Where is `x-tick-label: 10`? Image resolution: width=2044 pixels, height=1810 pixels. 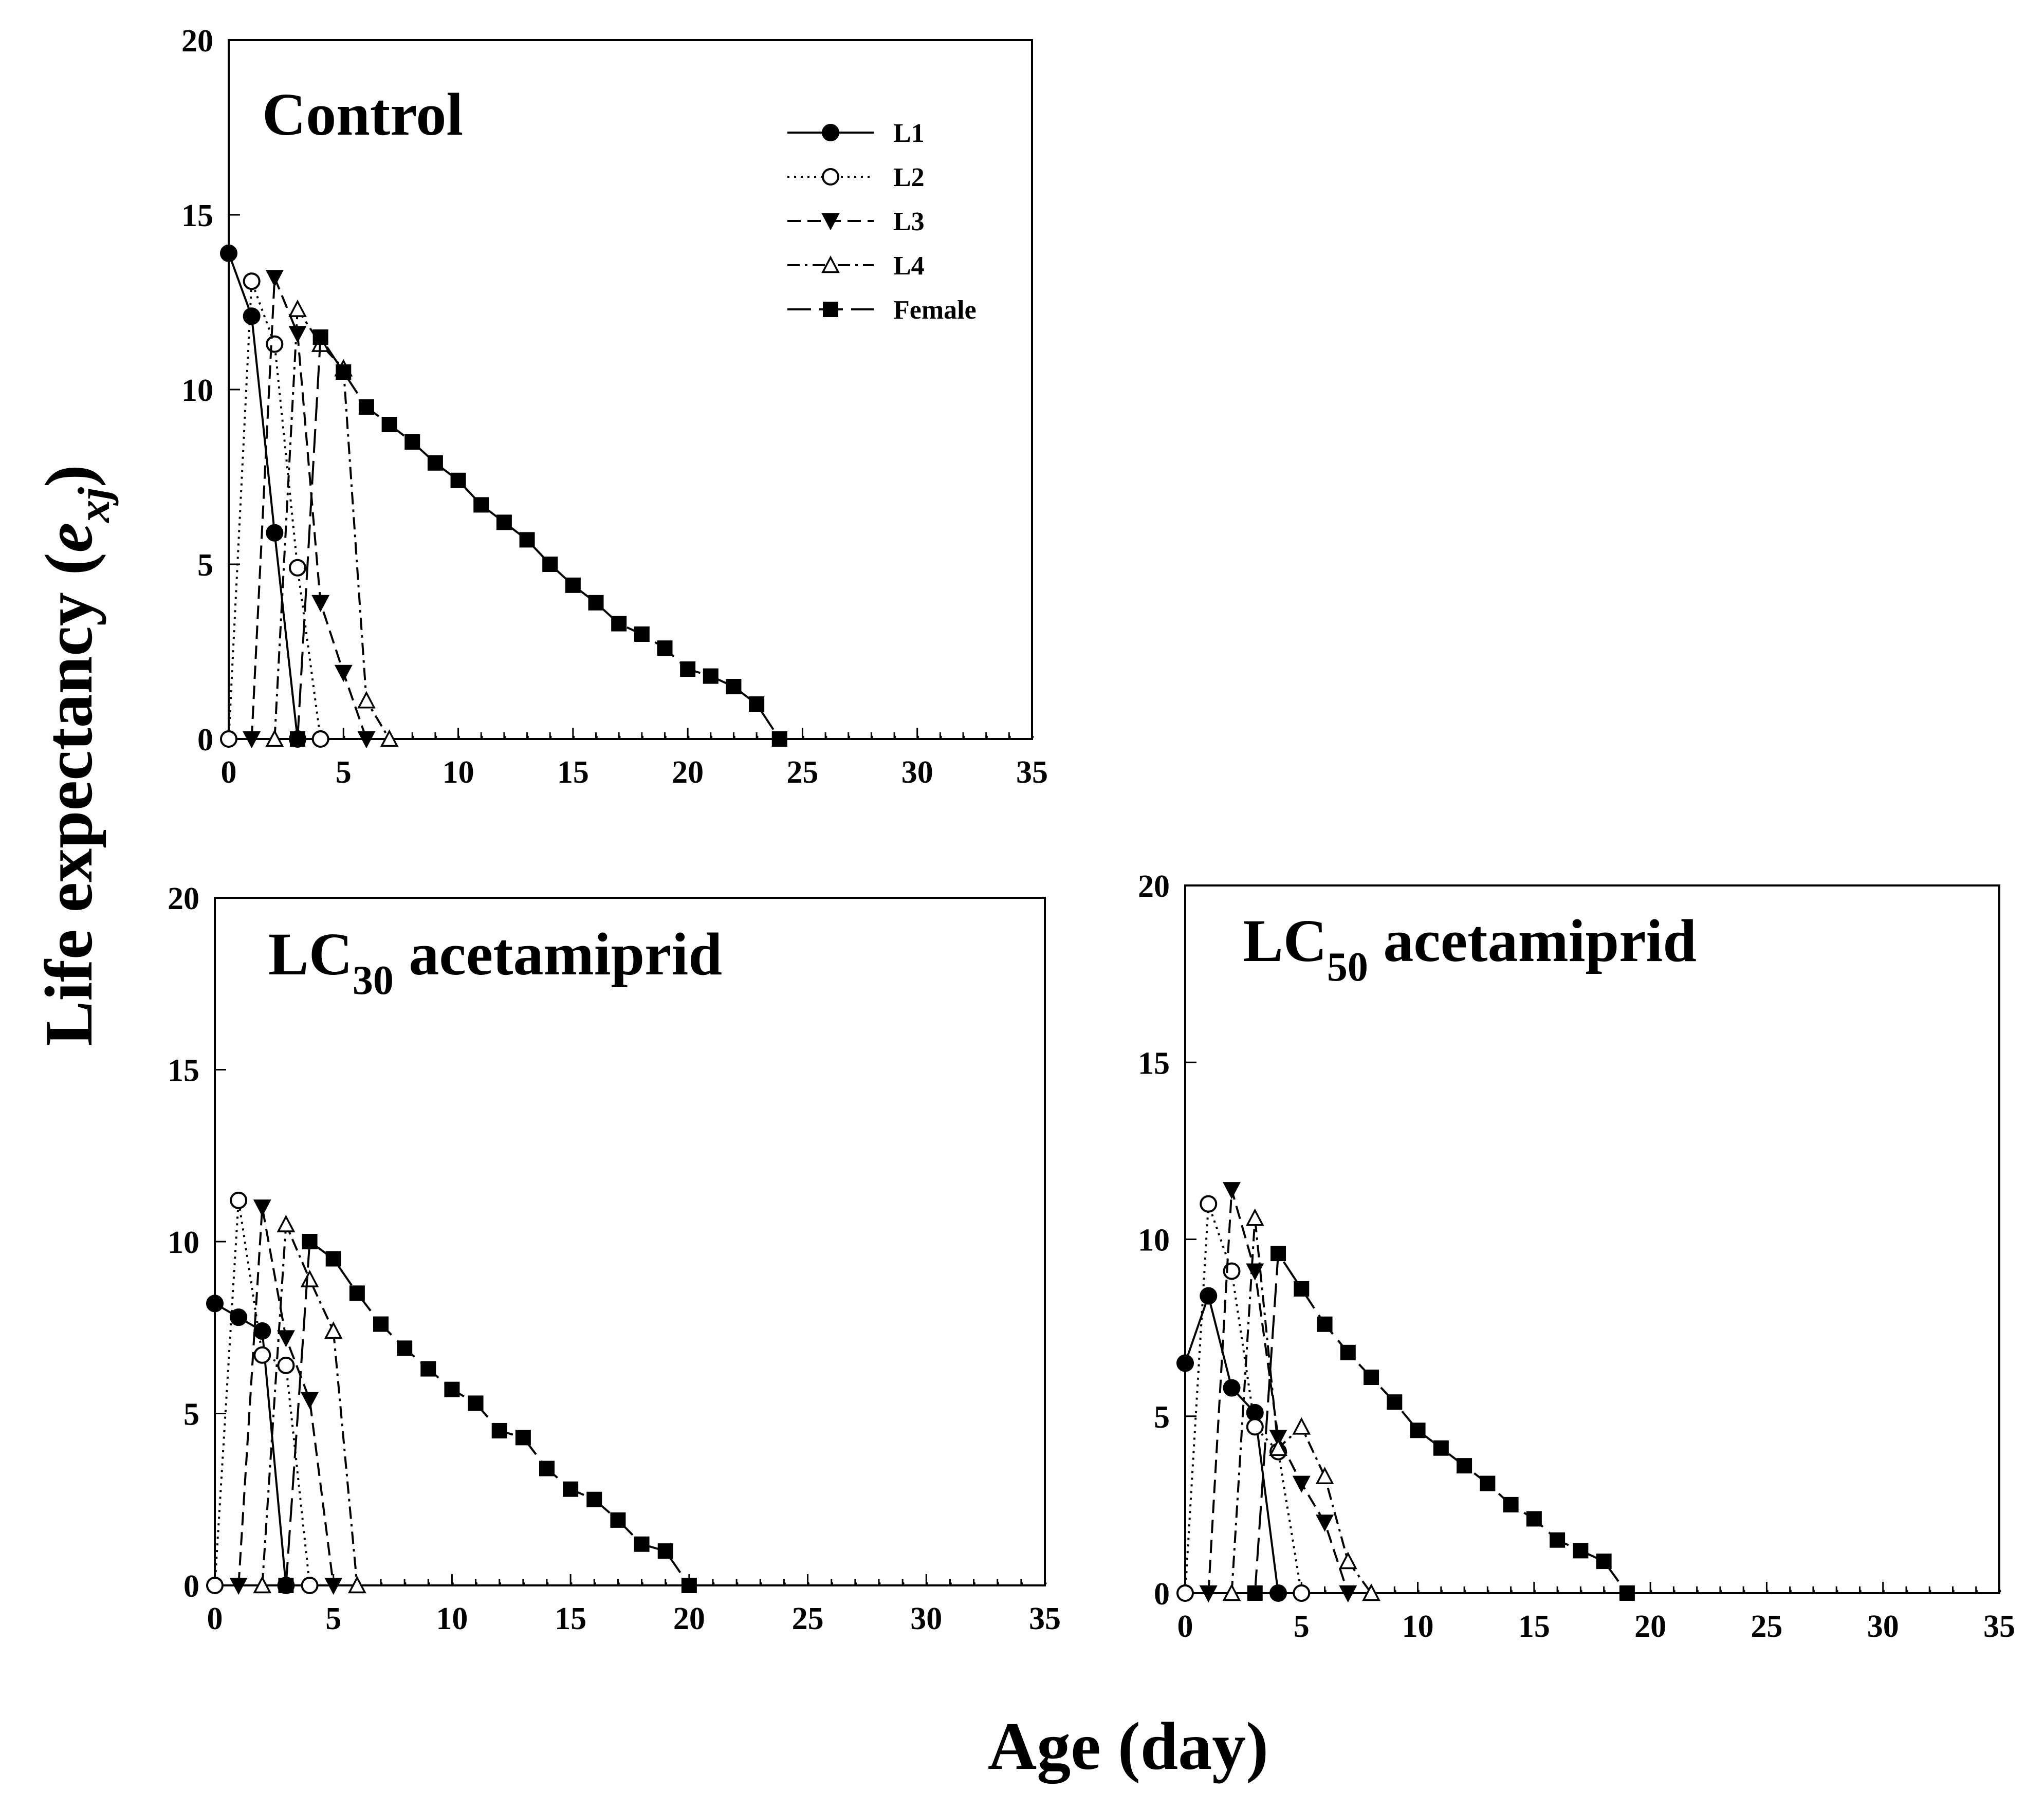 x-tick-label: 10 is located at coordinates (458, 772).